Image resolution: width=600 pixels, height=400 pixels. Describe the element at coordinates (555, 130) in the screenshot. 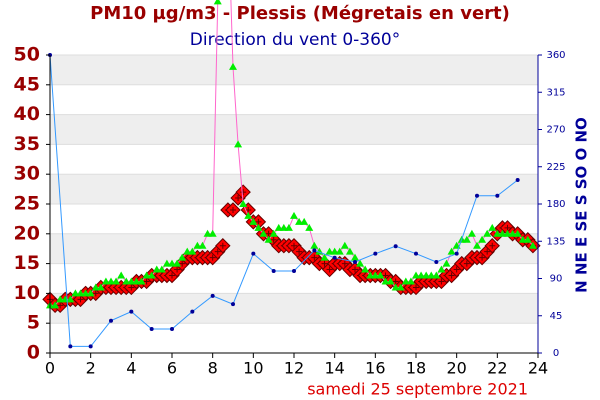

I see `y2-tick-label: 270` at that location.